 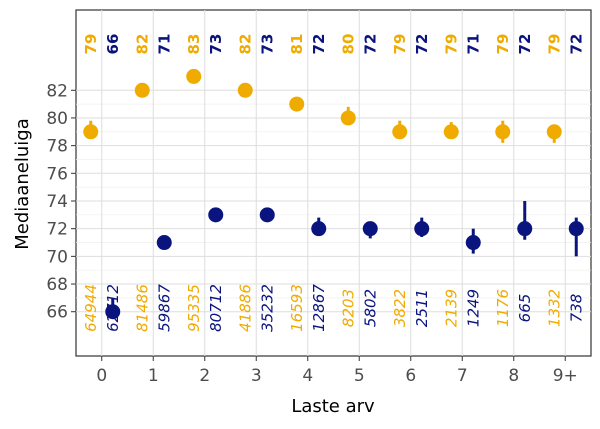 What do you see at coordinates (576, 308) in the screenshot?
I see `count-label: 738` at bounding box center [576, 308].